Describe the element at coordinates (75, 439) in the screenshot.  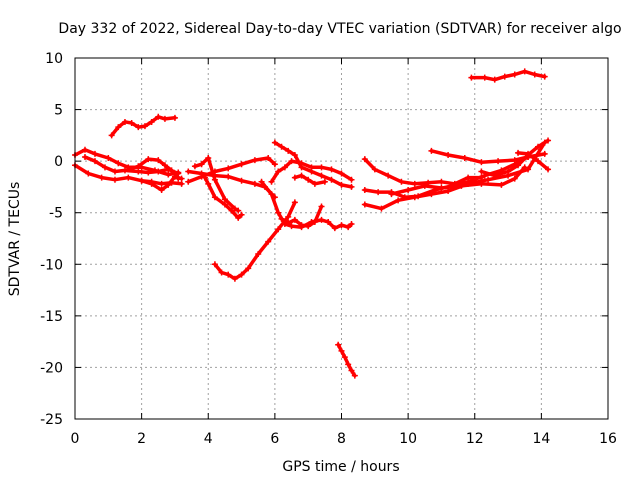
I see `x-tick-label: 0` at that location.